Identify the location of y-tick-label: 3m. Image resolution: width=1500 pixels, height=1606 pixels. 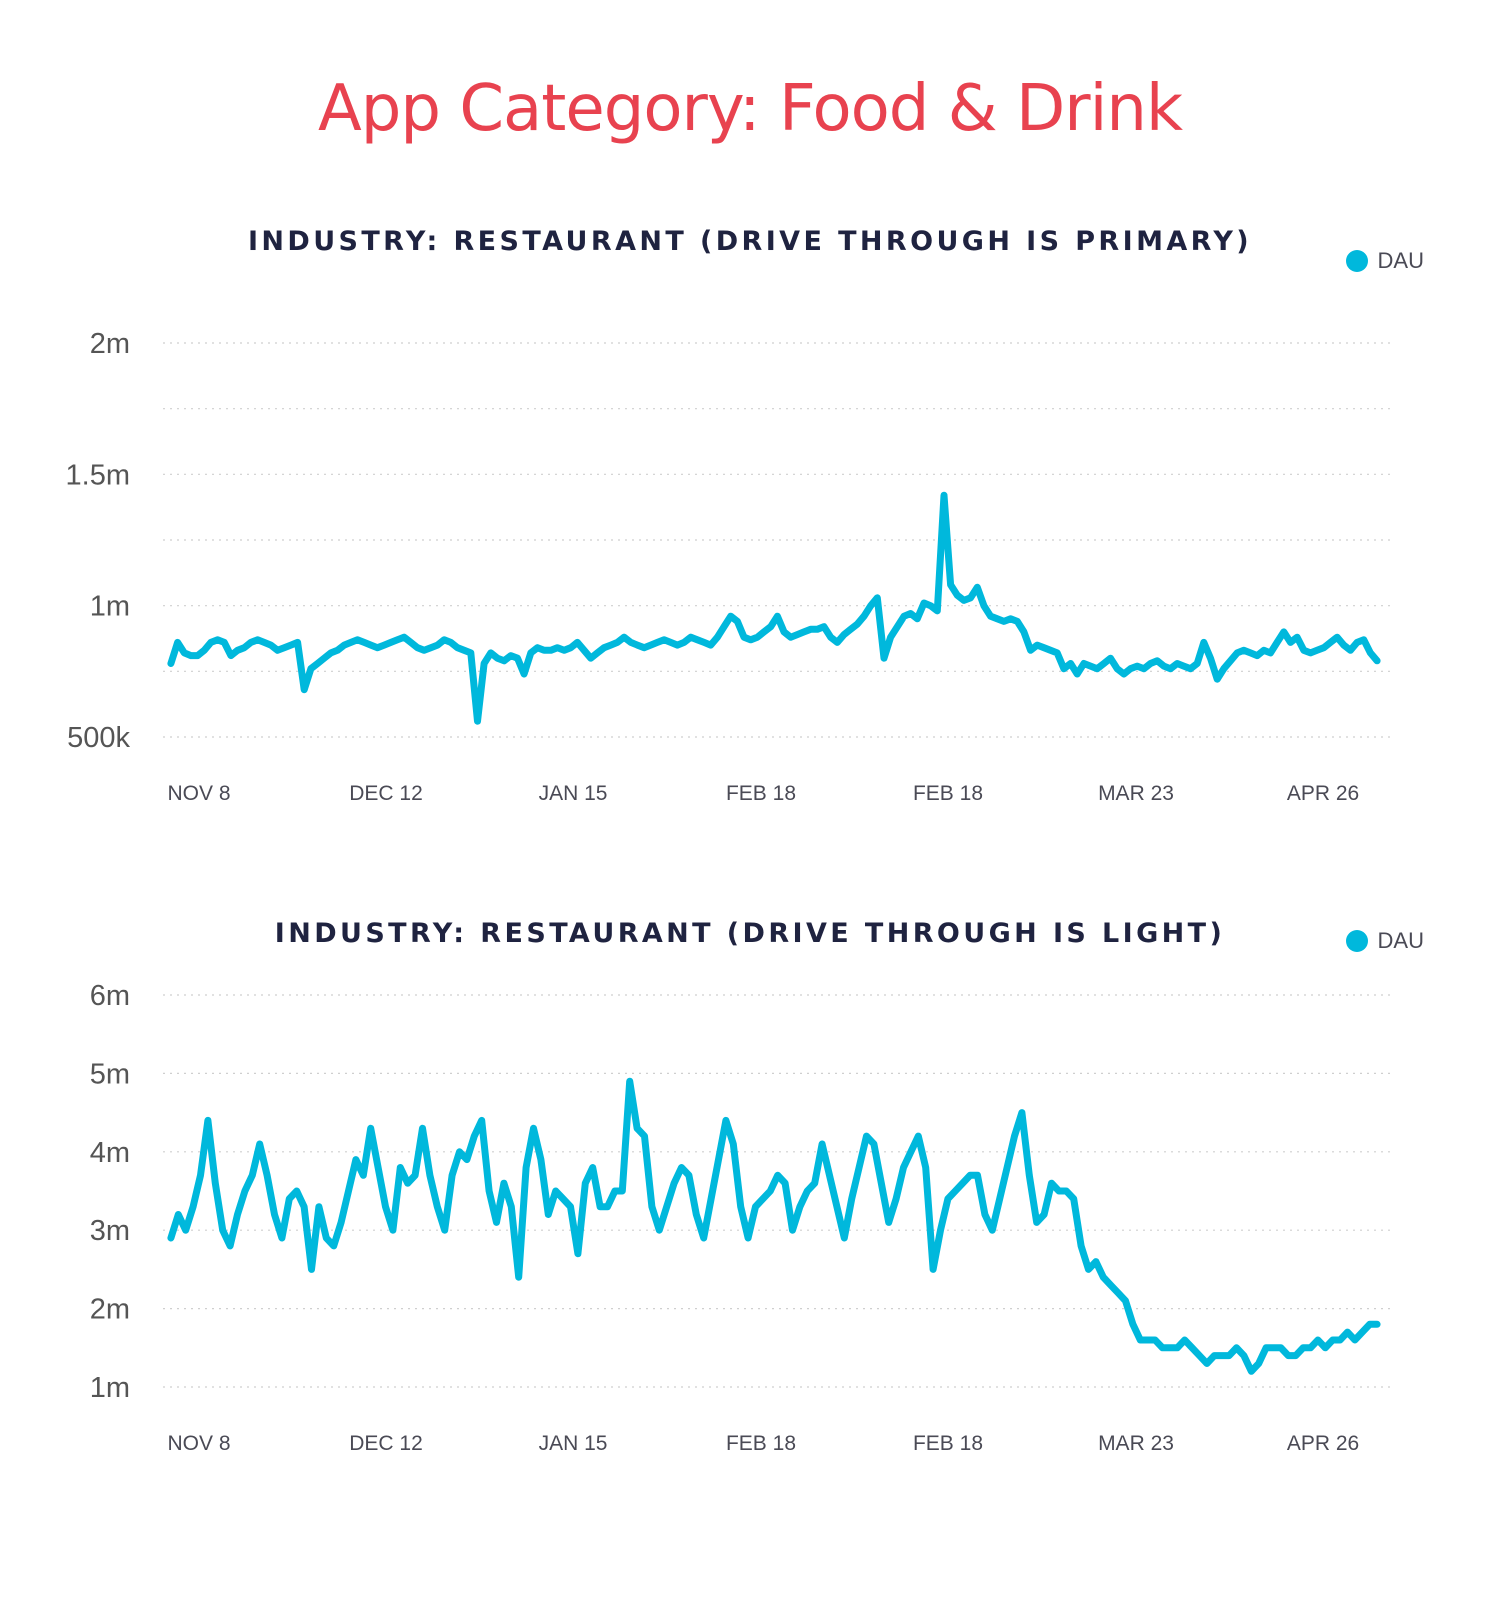
(110, 1231).